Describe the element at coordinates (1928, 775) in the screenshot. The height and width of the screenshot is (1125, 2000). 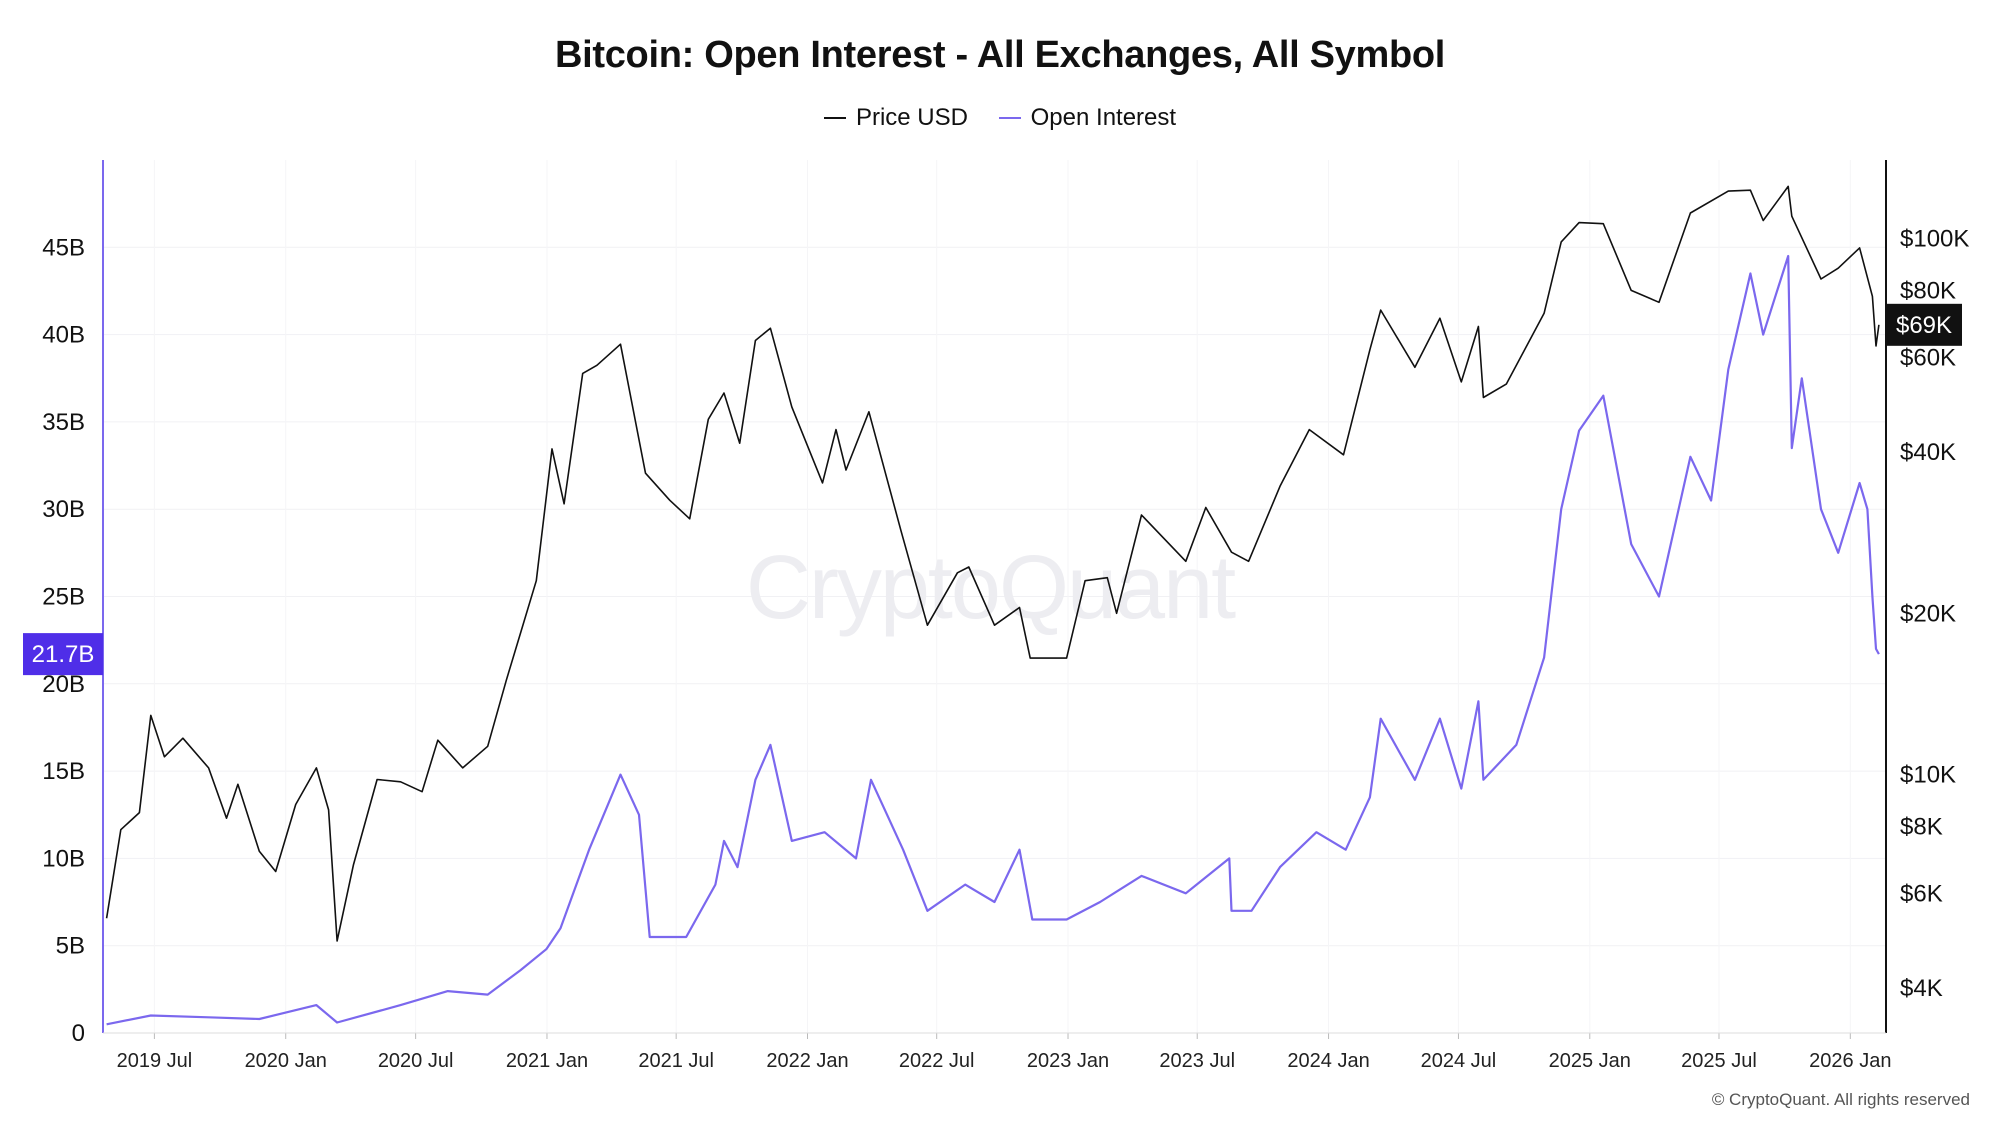
I see `y-right-tick-label: $10K` at that location.